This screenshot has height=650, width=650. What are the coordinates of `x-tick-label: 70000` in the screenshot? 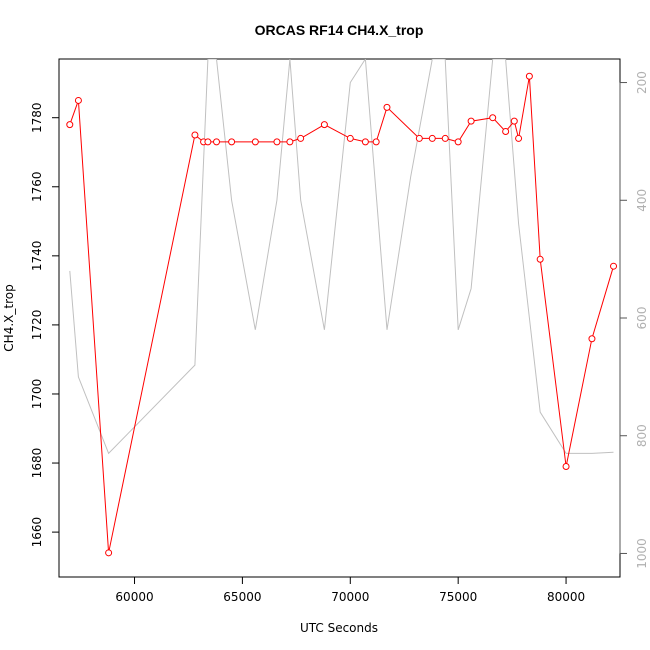 It's located at (350, 597).